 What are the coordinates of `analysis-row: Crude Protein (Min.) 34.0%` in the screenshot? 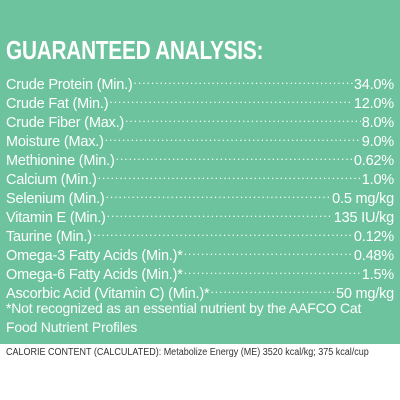 It's located at (200, 81).